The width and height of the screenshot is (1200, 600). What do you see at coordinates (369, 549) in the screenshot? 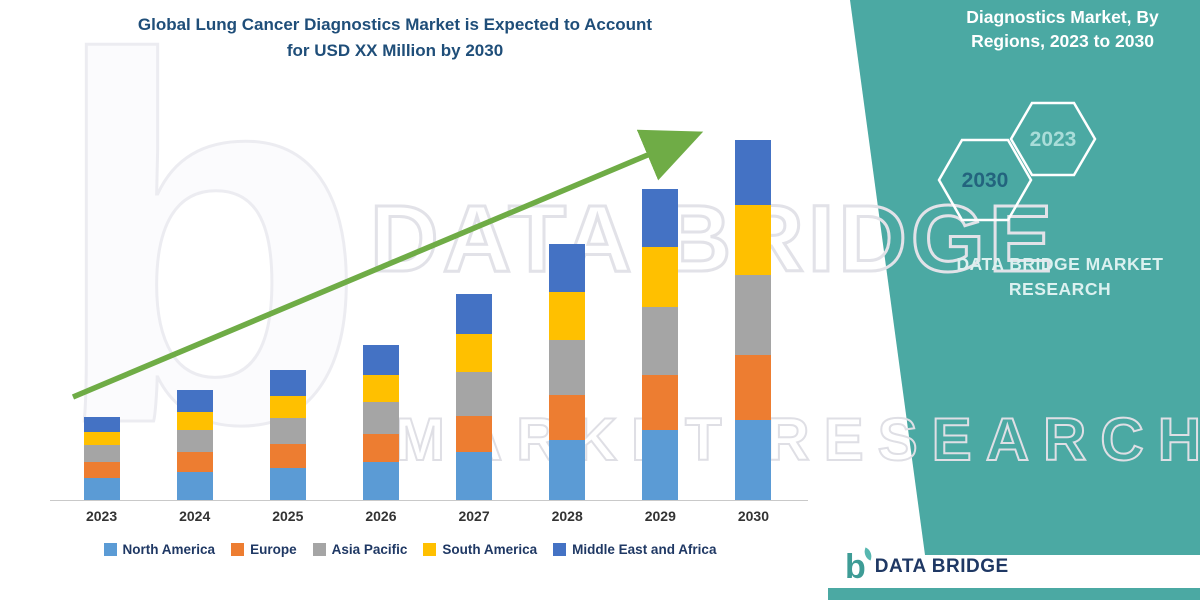
I see `legend-label-asia-pacific: Asia Pacific` at bounding box center [369, 549].